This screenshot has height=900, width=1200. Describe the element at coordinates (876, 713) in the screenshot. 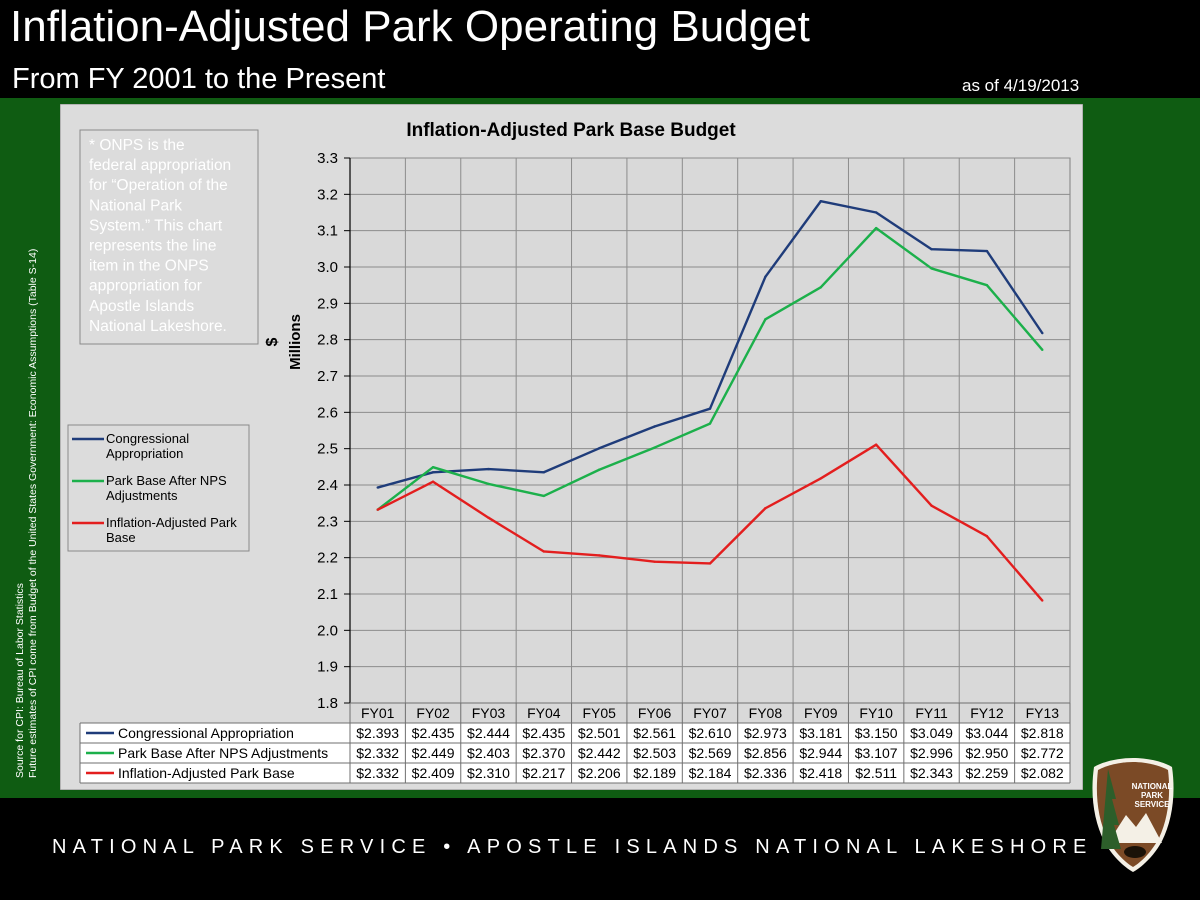

I see `x-tick-label: FY10` at that location.